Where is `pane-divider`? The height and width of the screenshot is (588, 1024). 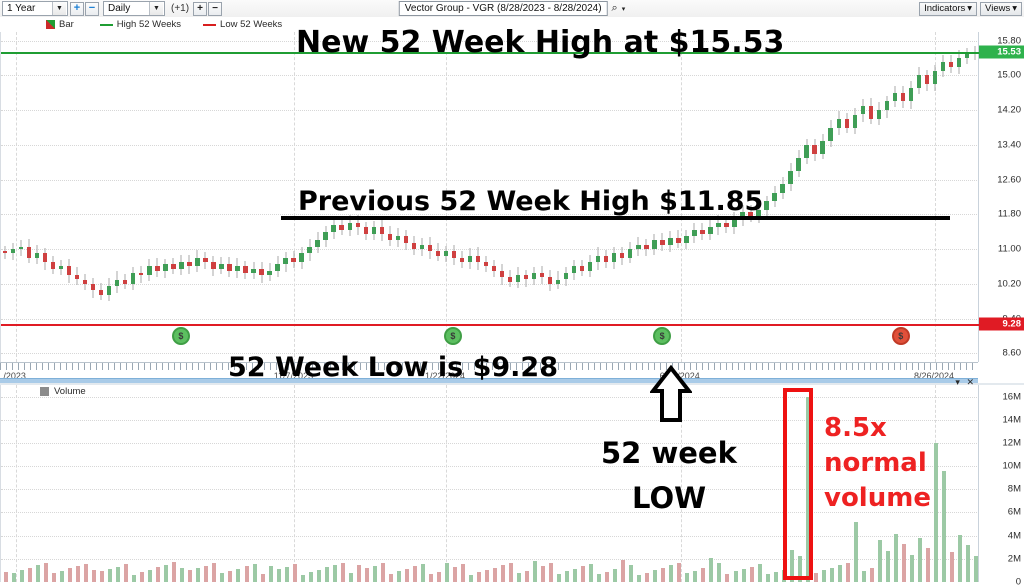 pane-divider is located at coordinates (512, 384).